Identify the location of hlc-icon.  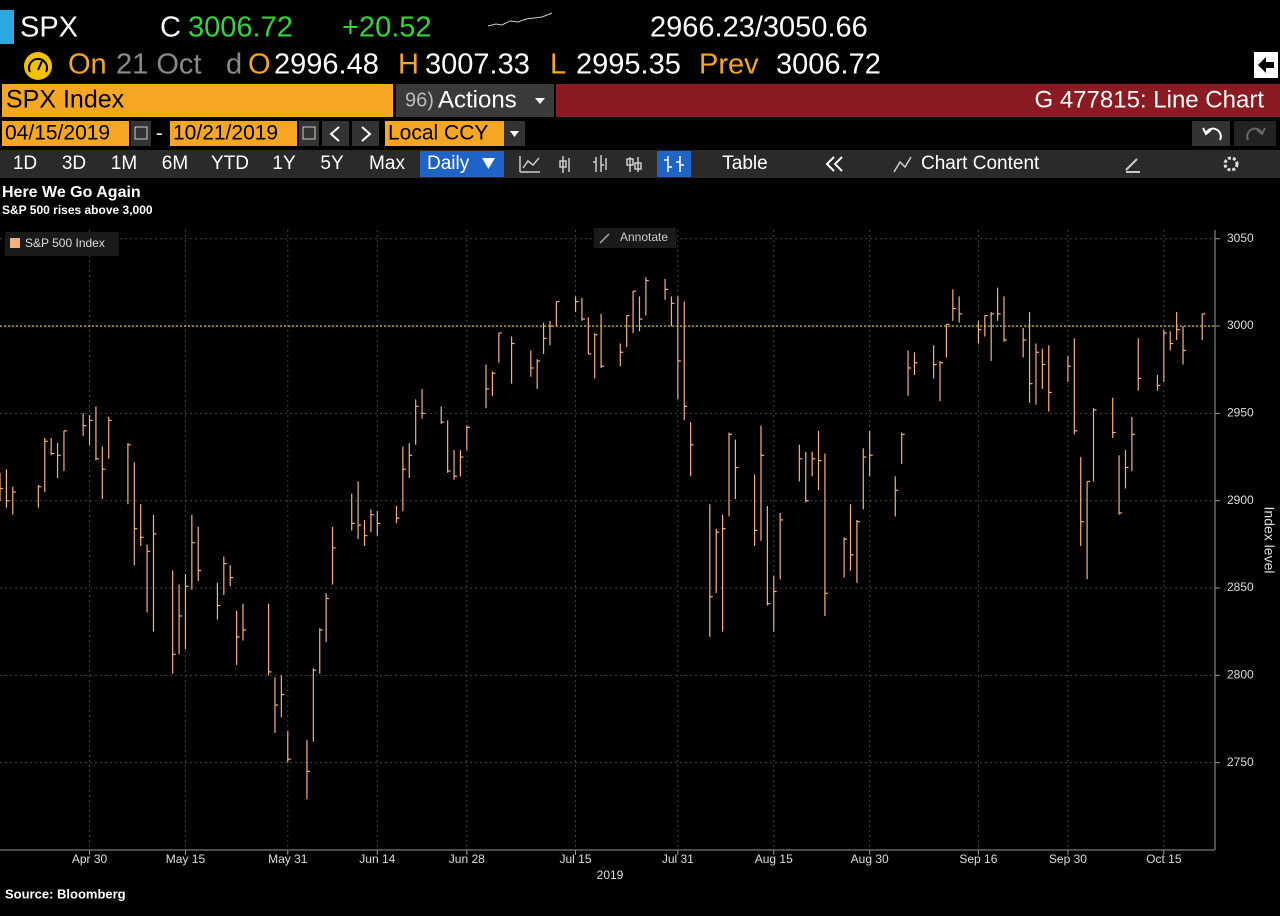
(674, 164).